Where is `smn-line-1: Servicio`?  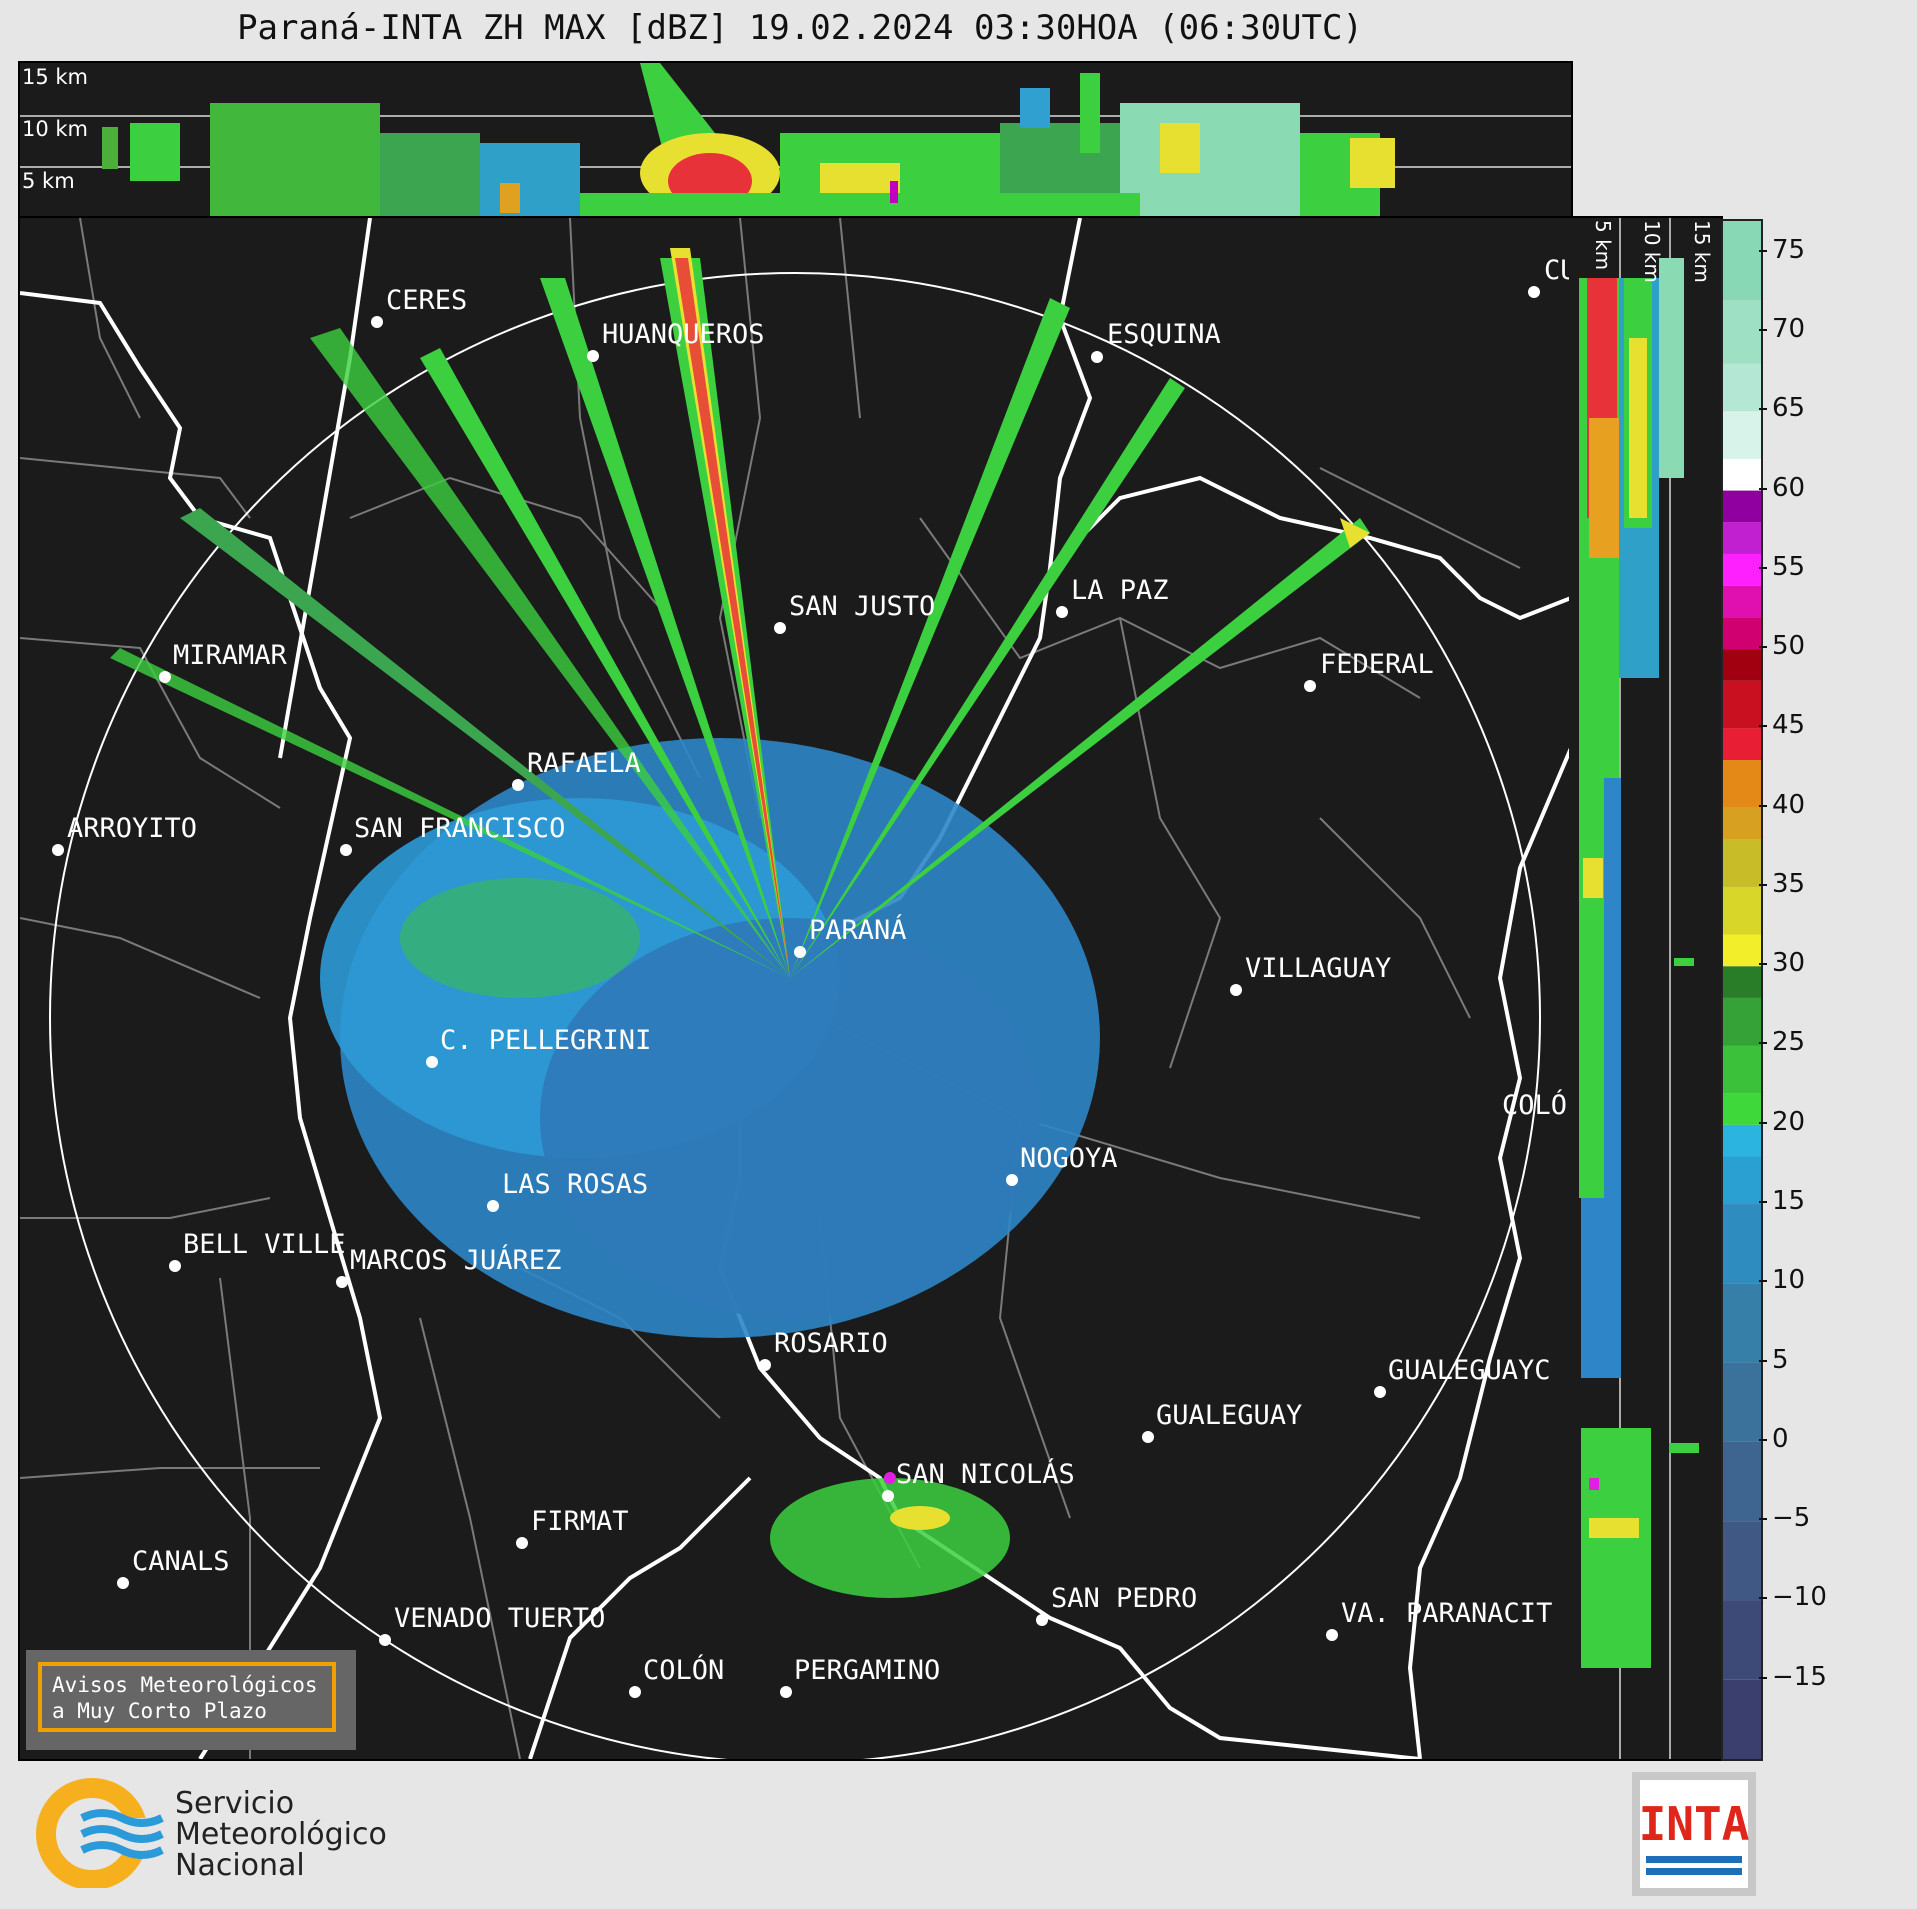 smn-line-1: Servicio is located at coordinates (235, 1803).